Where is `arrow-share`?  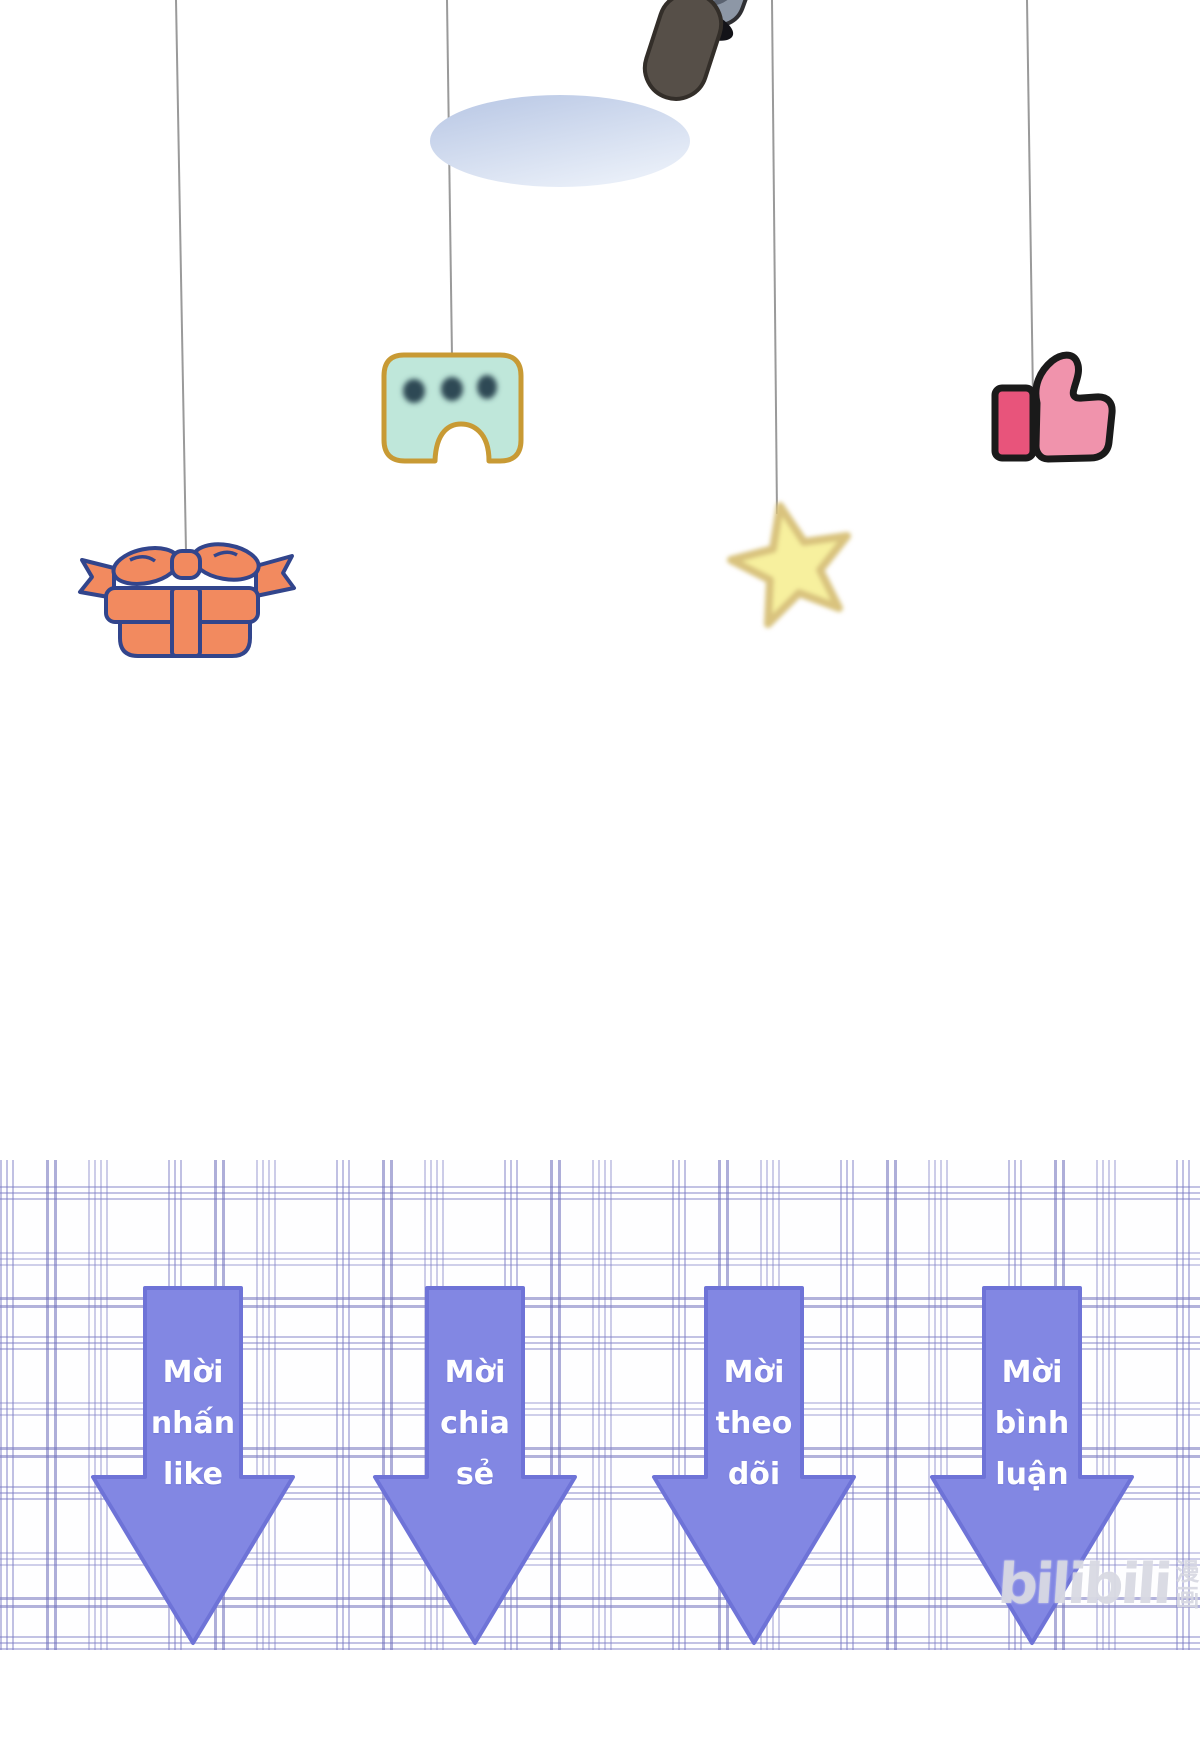
arrow-share is located at coordinates (475, 1465).